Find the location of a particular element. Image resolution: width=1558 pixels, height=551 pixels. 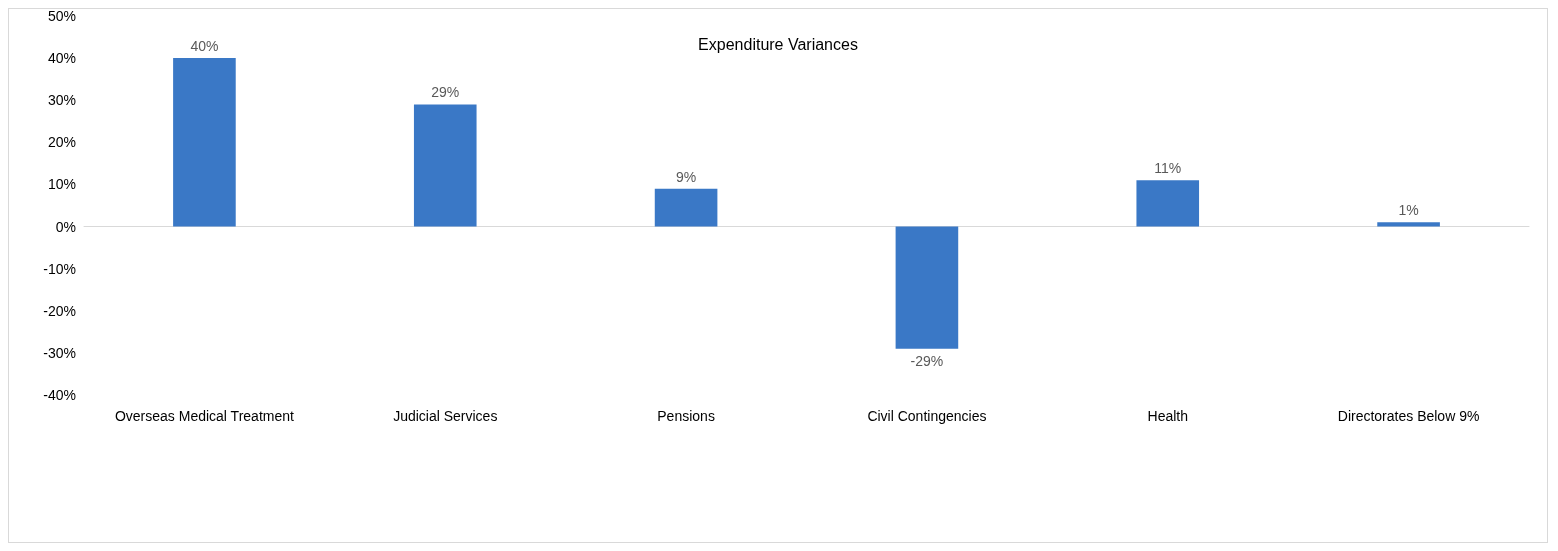

x-tick-label: Directorates Below 9% is located at coordinates (1408, 416).